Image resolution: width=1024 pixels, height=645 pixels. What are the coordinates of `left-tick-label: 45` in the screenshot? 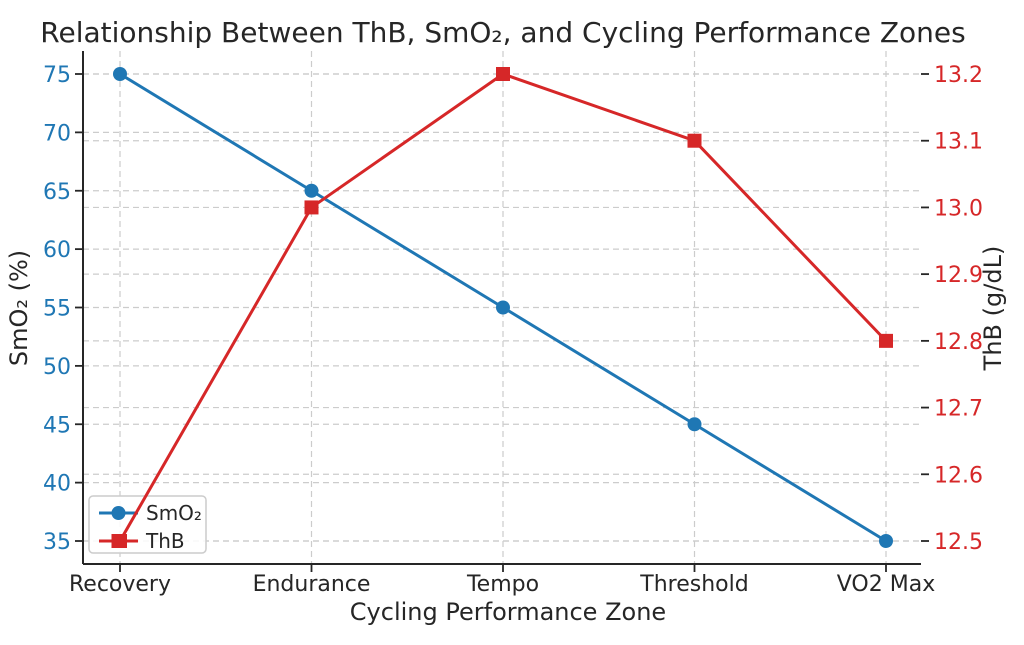 It's located at (57, 425).